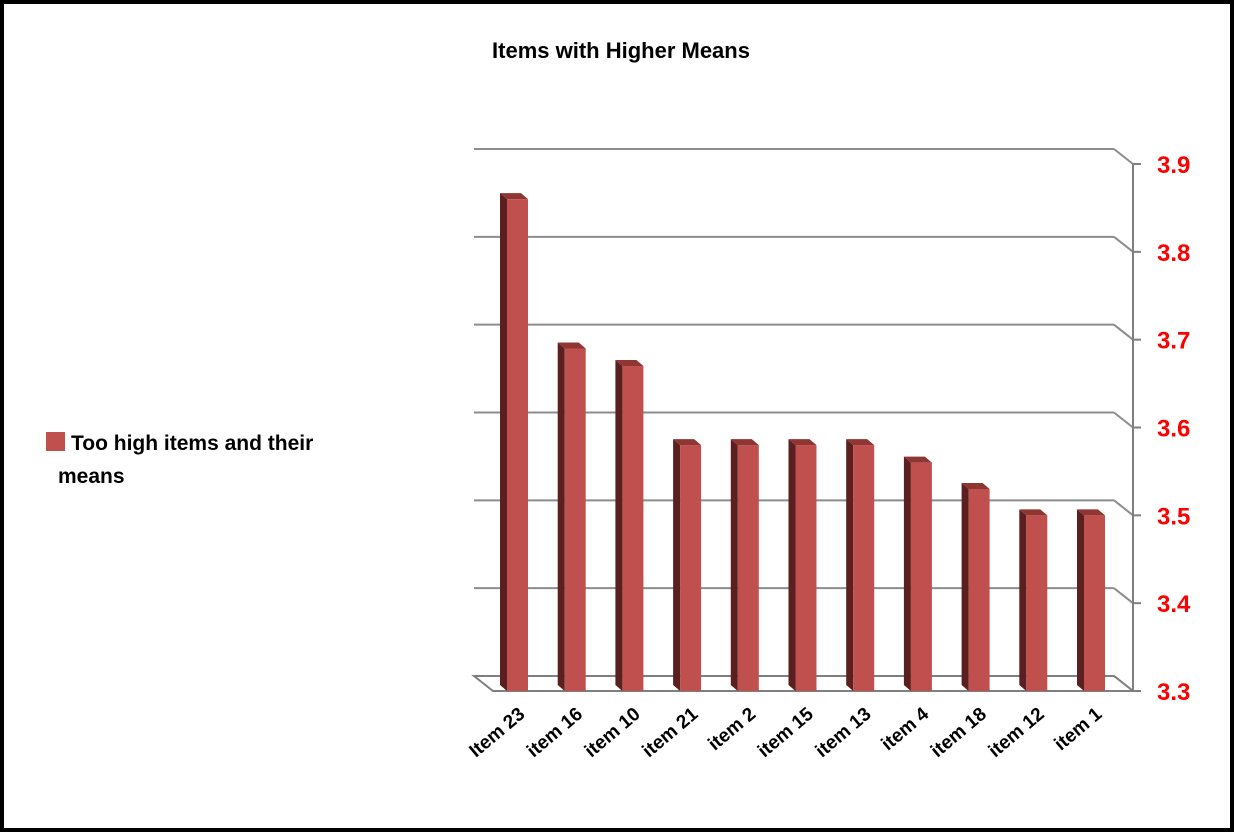  Describe the element at coordinates (1174, 604) in the screenshot. I see `y-tick-label: 3.4` at that location.